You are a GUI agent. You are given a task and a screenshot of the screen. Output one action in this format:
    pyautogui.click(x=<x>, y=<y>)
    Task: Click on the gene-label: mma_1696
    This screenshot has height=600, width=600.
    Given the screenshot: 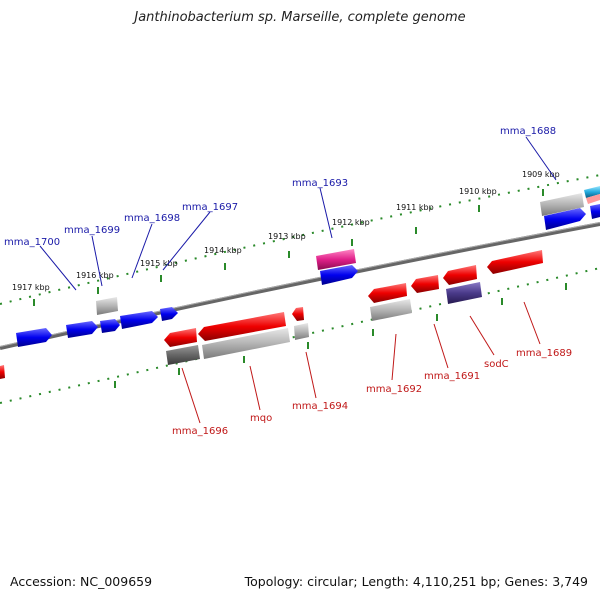 What is the action you would take?
    pyautogui.click(x=200, y=431)
    